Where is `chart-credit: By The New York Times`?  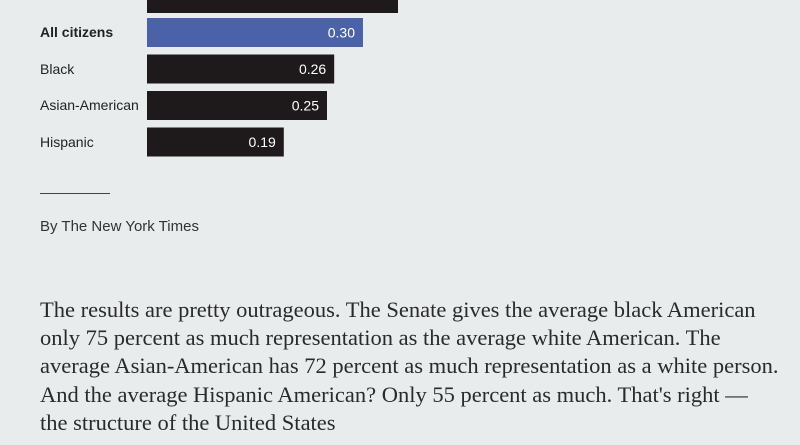 chart-credit: By The New York Times is located at coordinates (119, 226).